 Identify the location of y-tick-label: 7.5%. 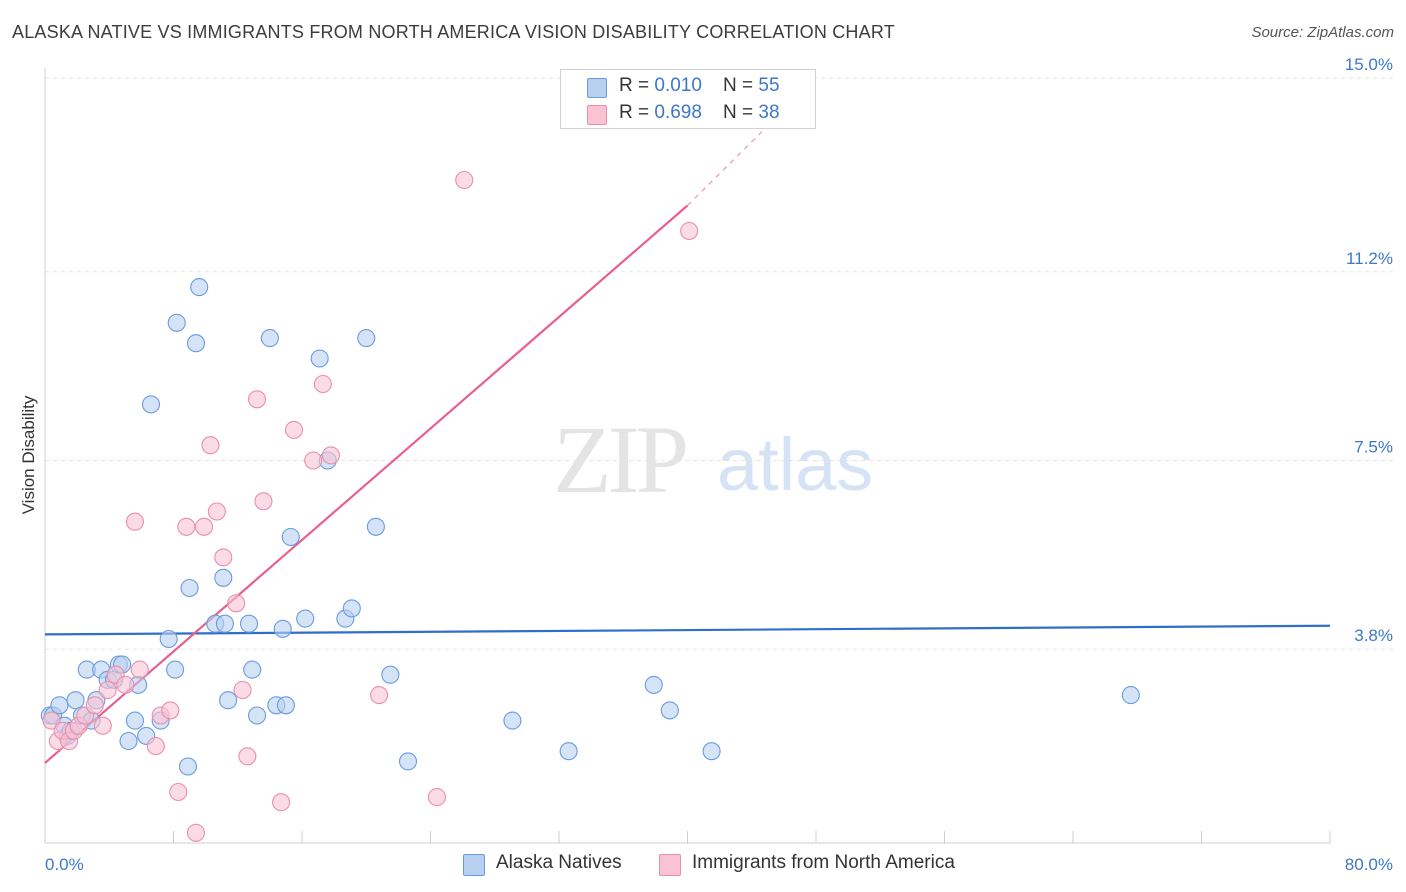
(1373, 447).